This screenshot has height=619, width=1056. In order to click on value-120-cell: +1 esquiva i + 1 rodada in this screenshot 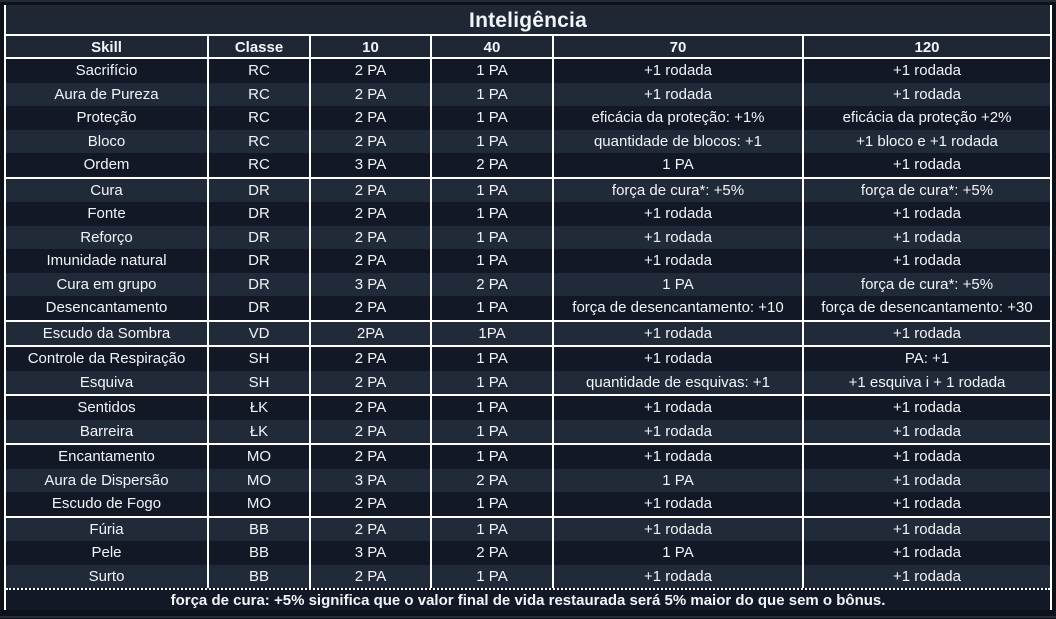, I will do `click(926, 382)`.